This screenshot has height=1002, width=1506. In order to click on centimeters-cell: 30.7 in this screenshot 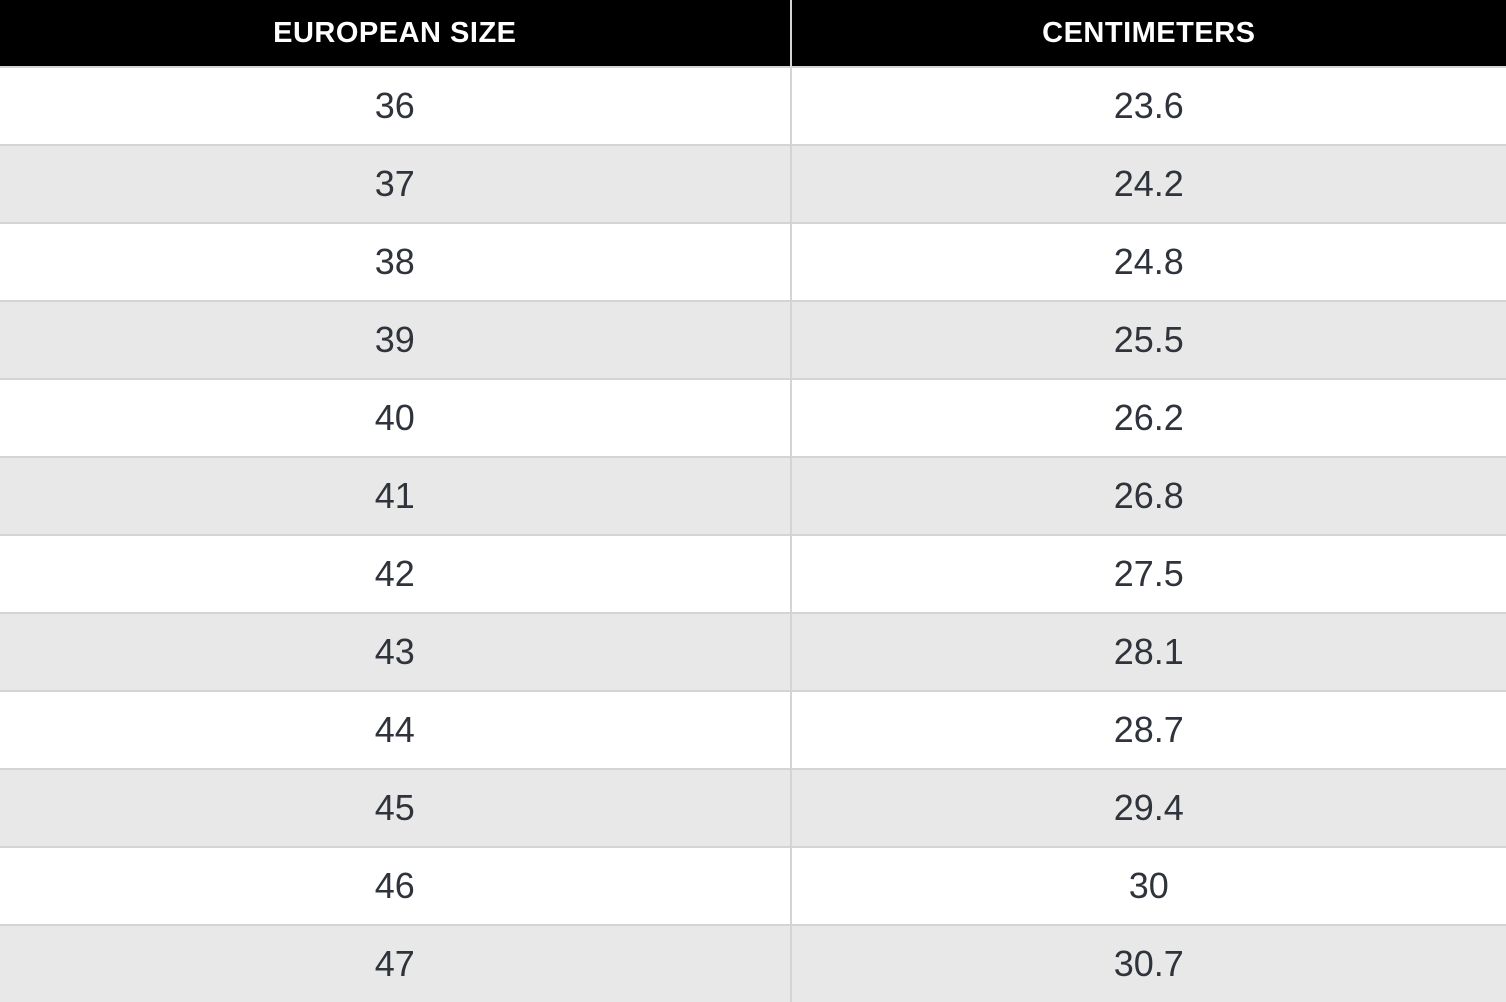, I will do `click(1148, 963)`.